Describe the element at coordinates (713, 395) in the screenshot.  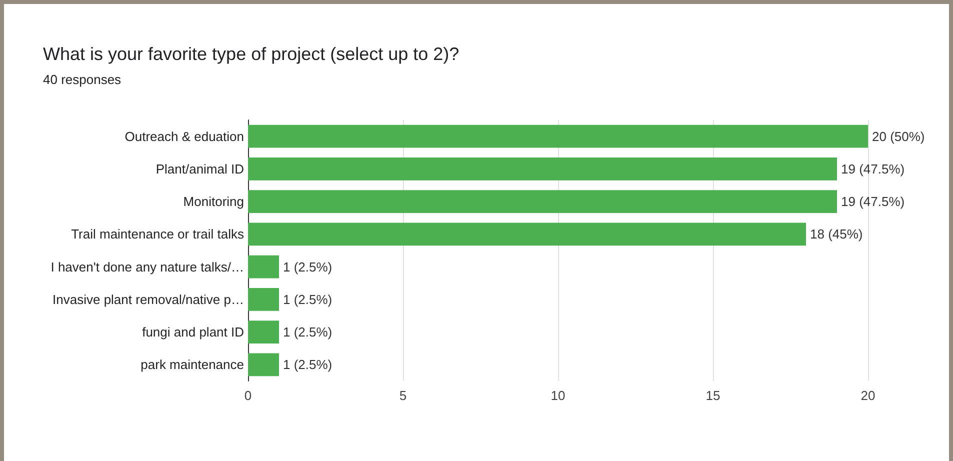
I see `x-tick-label: 15` at that location.